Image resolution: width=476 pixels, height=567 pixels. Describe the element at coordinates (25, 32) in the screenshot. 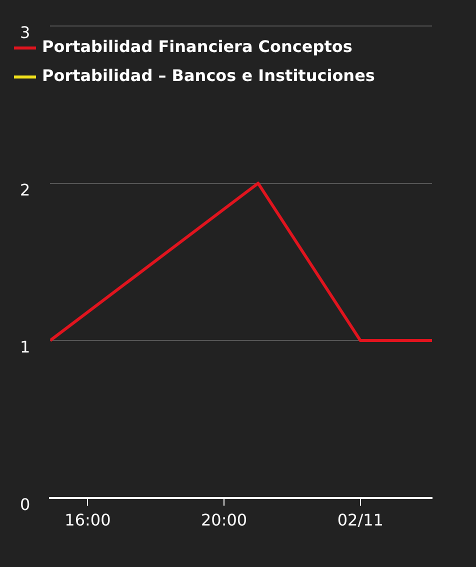

I see `y-tick-label: 3` at that location.